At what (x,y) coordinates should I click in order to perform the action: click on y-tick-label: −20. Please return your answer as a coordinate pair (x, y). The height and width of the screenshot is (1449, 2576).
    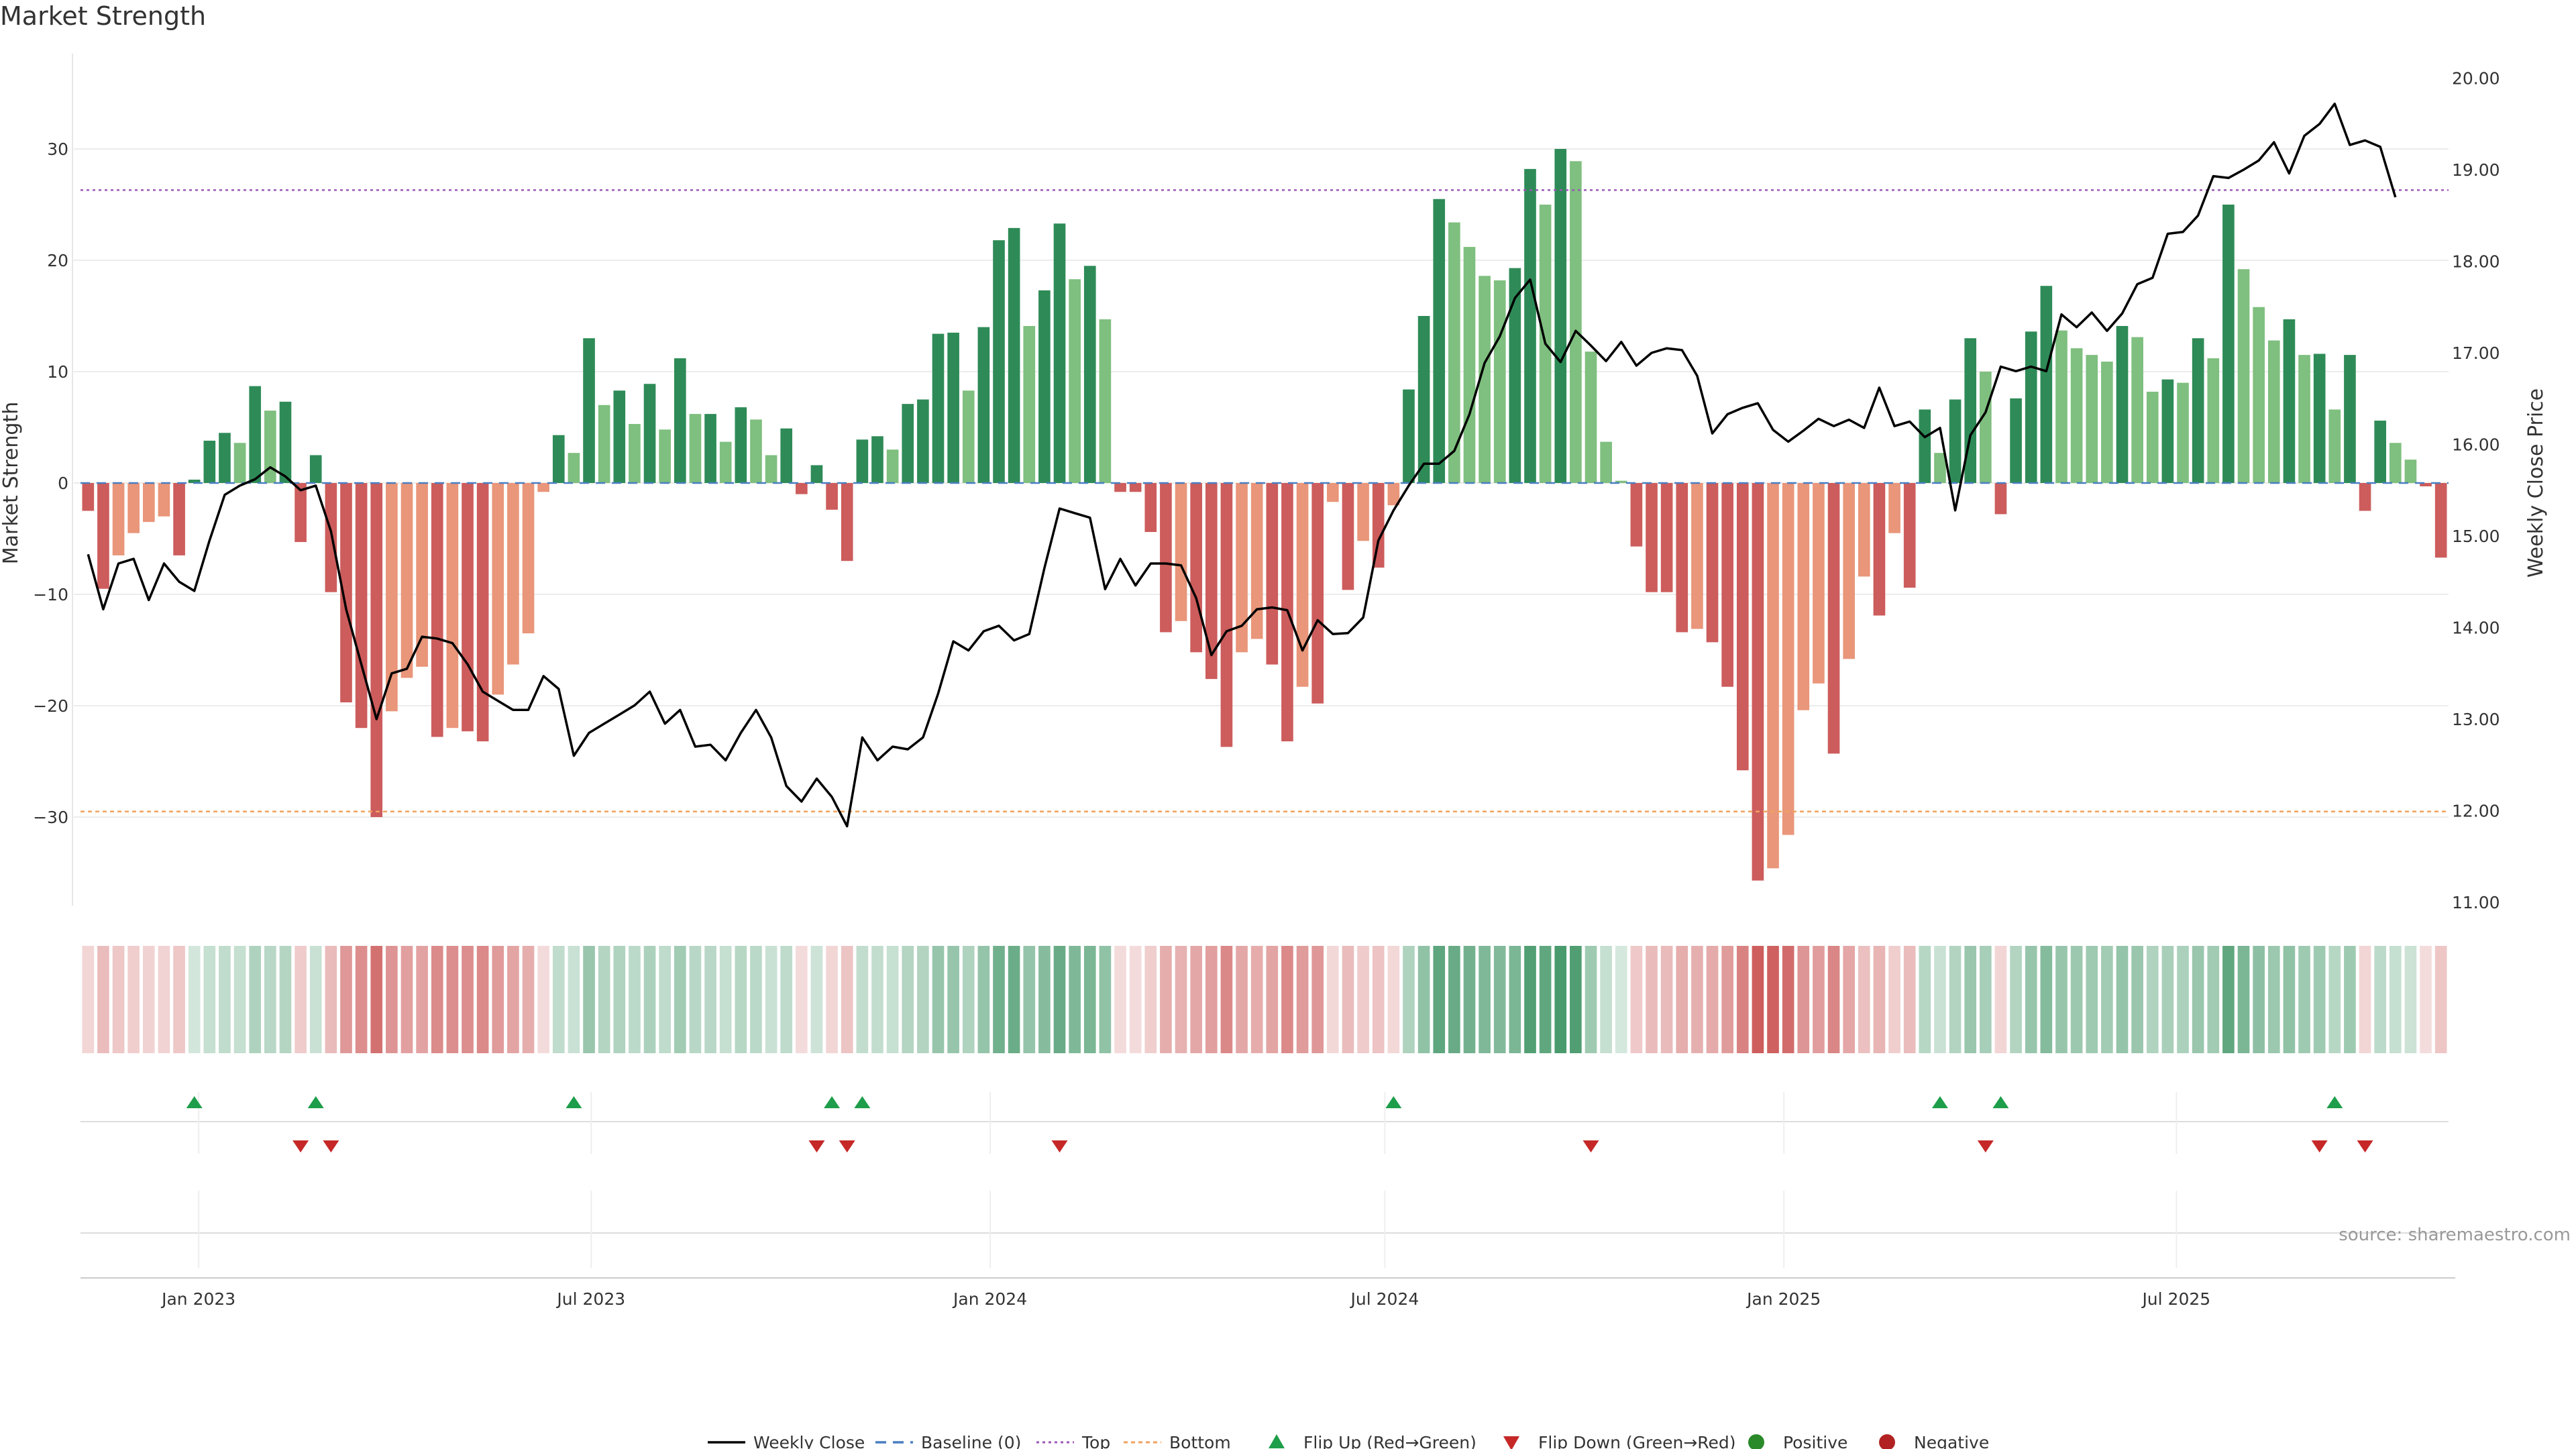
    Looking at the image, I should click on (50, 706).